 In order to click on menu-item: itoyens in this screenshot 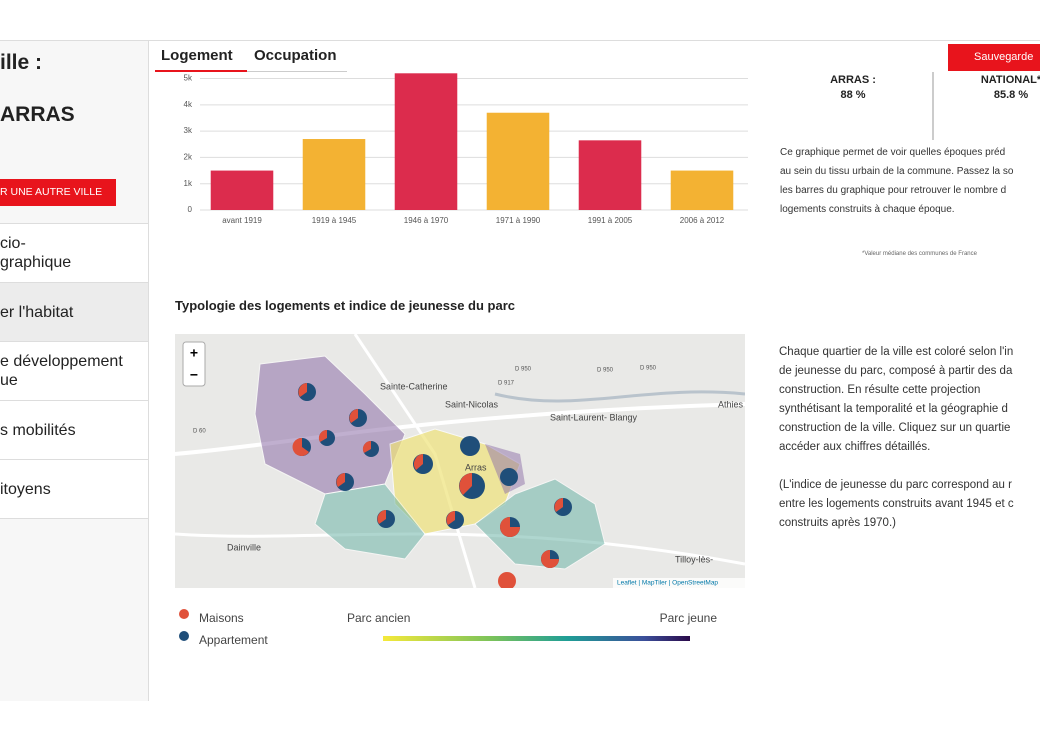, I will do `click(74, 489)`.